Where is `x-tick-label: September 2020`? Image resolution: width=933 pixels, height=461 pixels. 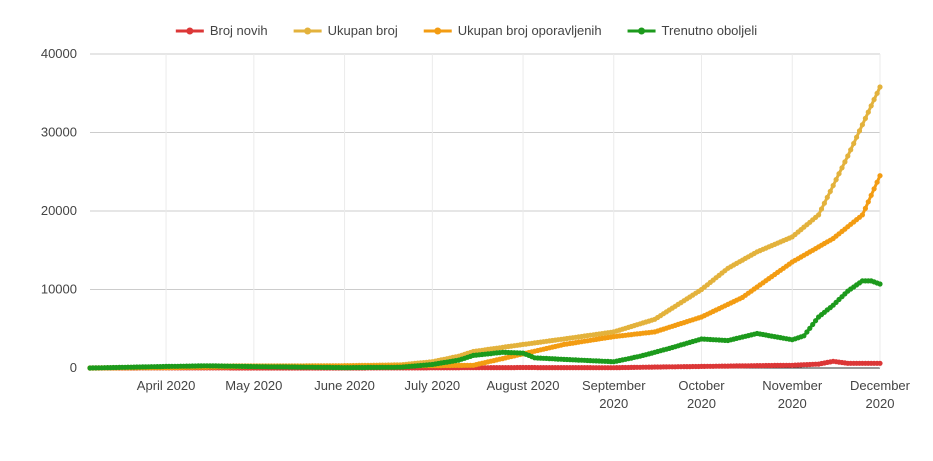 x-tick-label: September 2020 is located at coordinates (614, 394).